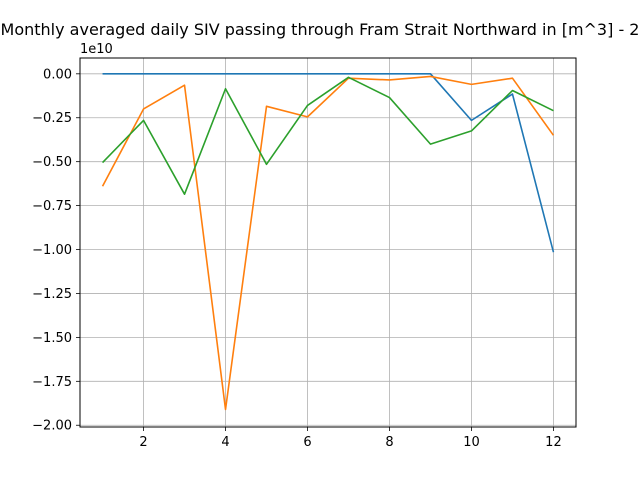 The height and width of the screenshot is (480, 640). Describe the element at coordinates (52, 426) in the screenshot. I see `y-tick-label: −2.00` at that location.